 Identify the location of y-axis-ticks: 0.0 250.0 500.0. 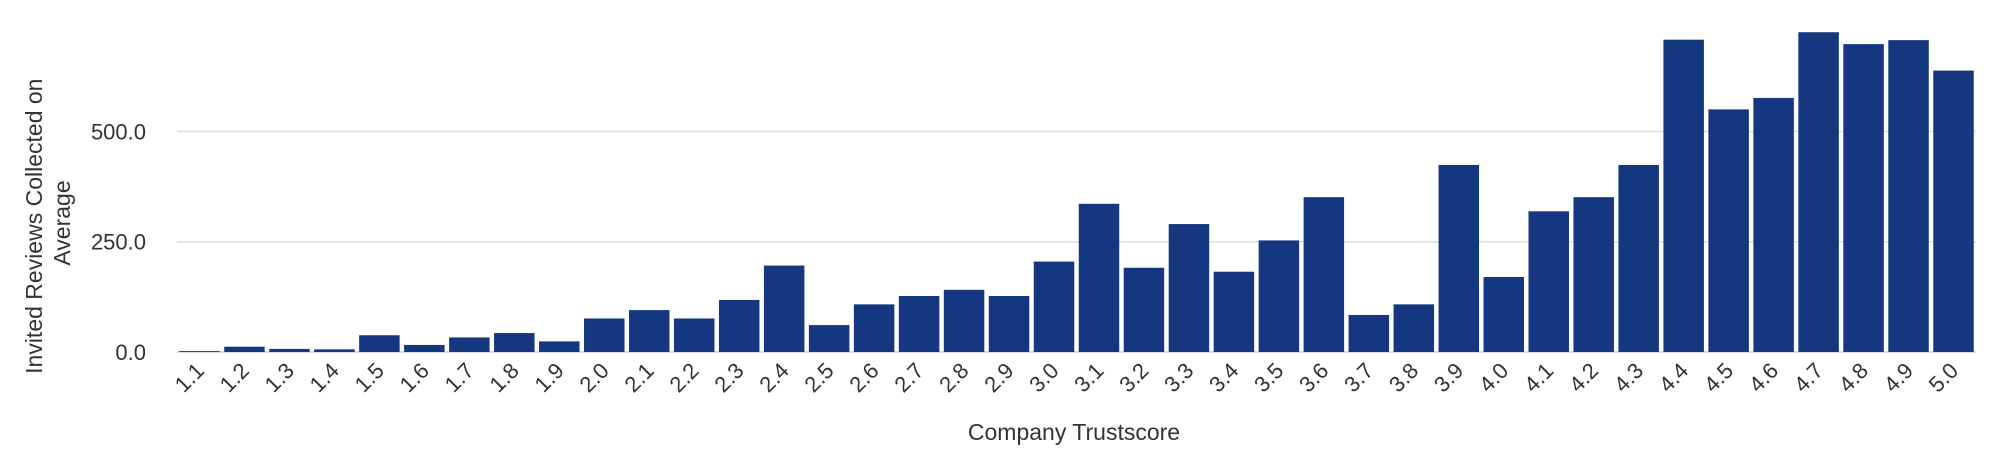
(118, 242).